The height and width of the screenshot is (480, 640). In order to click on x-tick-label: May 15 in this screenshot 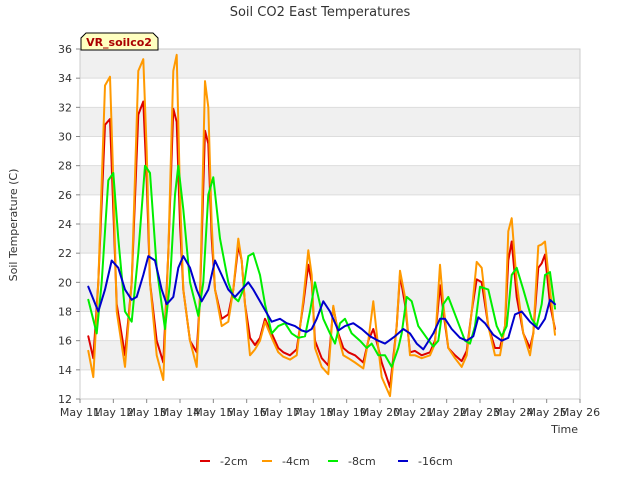, I will do `click(213, 412)`.